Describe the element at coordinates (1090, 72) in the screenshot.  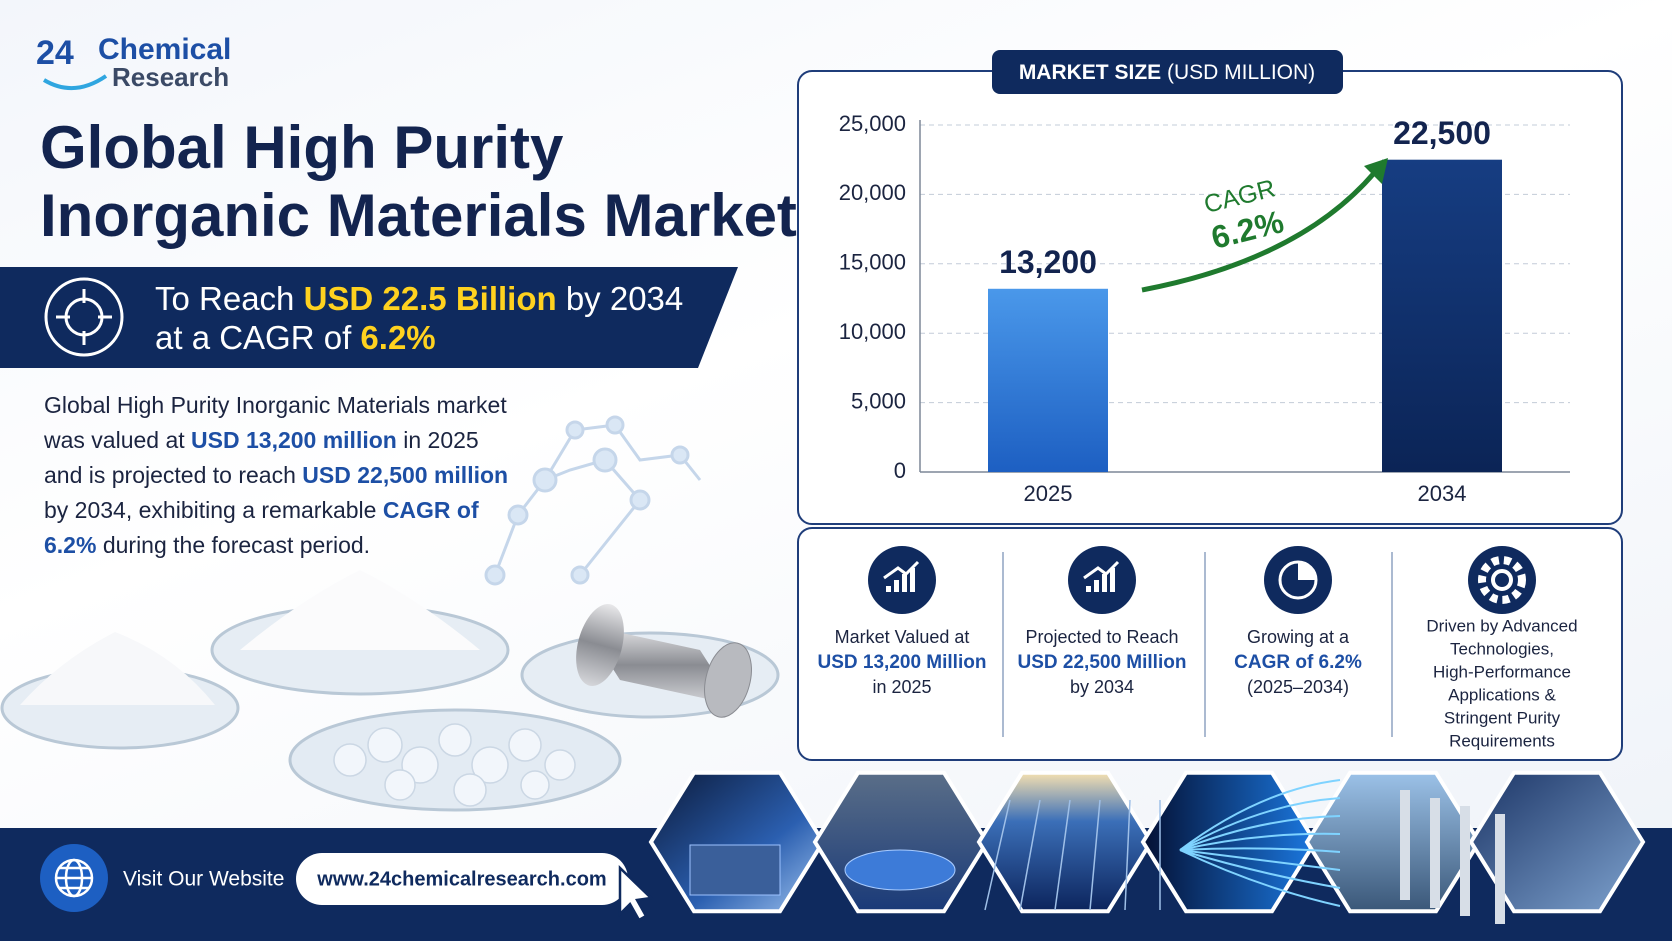
I see `chart-title: MARKET SIZE` at that location.